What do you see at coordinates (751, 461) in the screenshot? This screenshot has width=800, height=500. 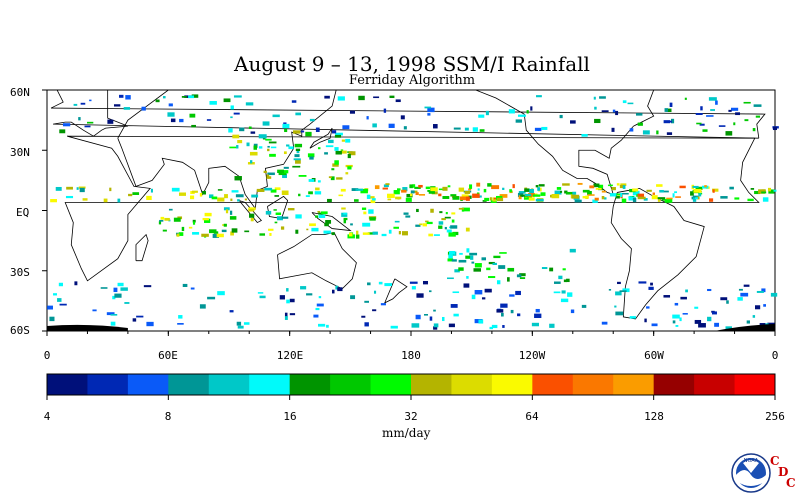 I see `noaa-logo-text: NOAA` at bounding box center [751, 461].